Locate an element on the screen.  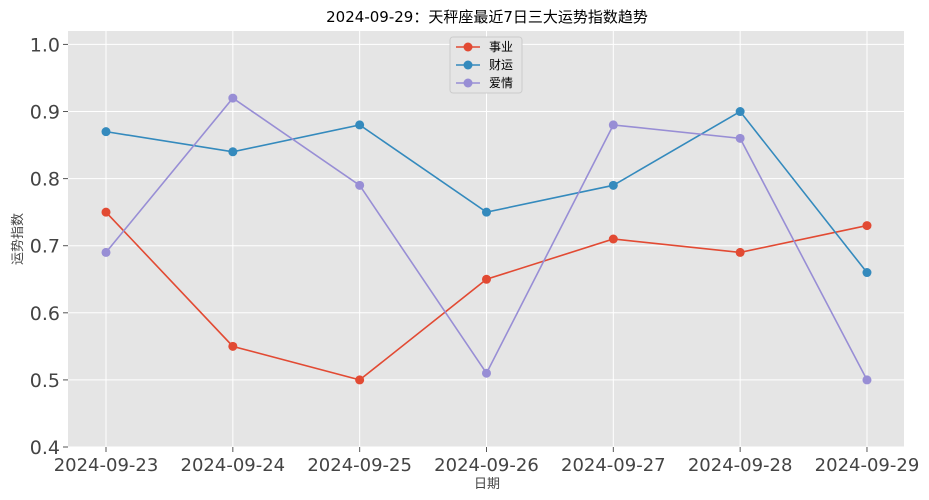
legend-label: 财运 is located at coordinates (501, 65).